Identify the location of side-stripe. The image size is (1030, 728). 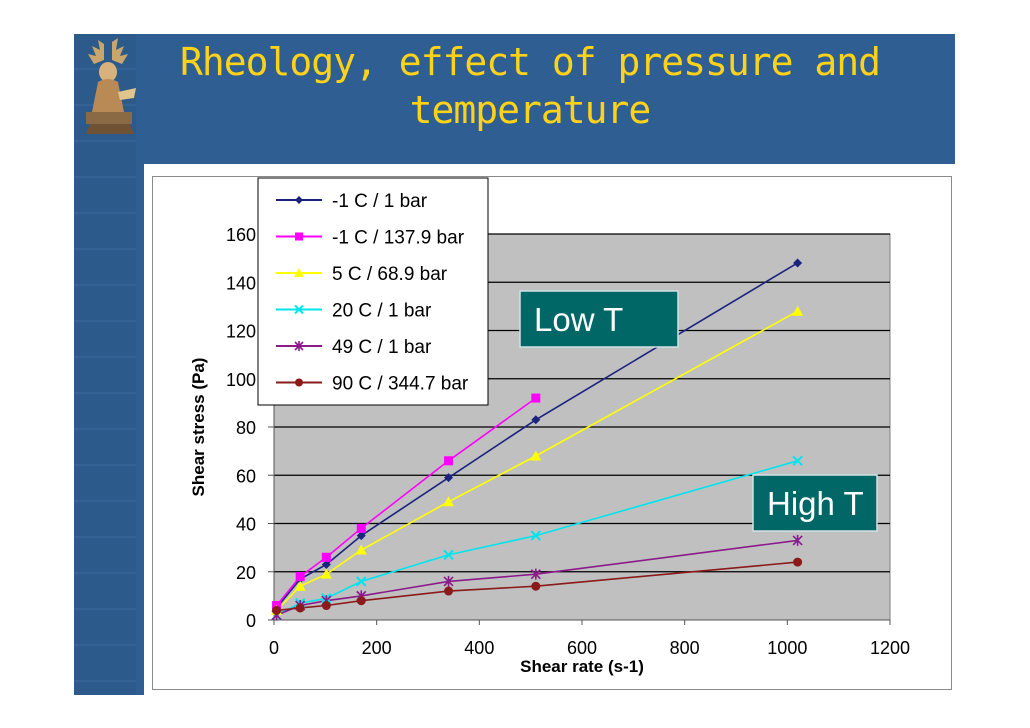
(105, 364).